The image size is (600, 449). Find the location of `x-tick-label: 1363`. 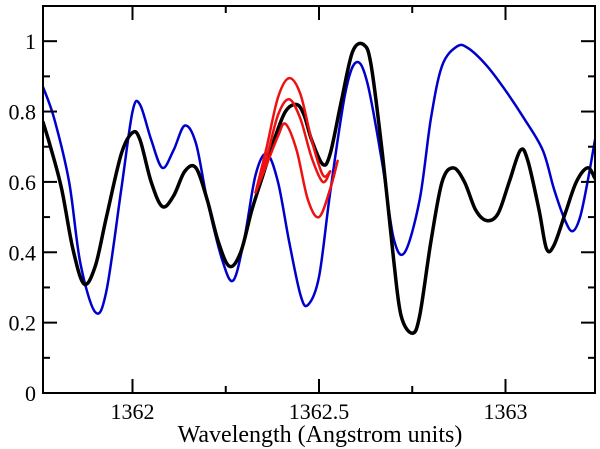

x-tick-label: 1363 is located at coordinates (505, 411).